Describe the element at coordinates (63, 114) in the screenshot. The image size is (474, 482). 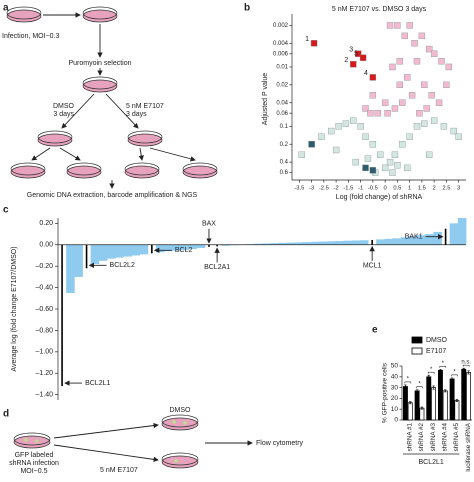
I see `step-text: 3 days` at that location.